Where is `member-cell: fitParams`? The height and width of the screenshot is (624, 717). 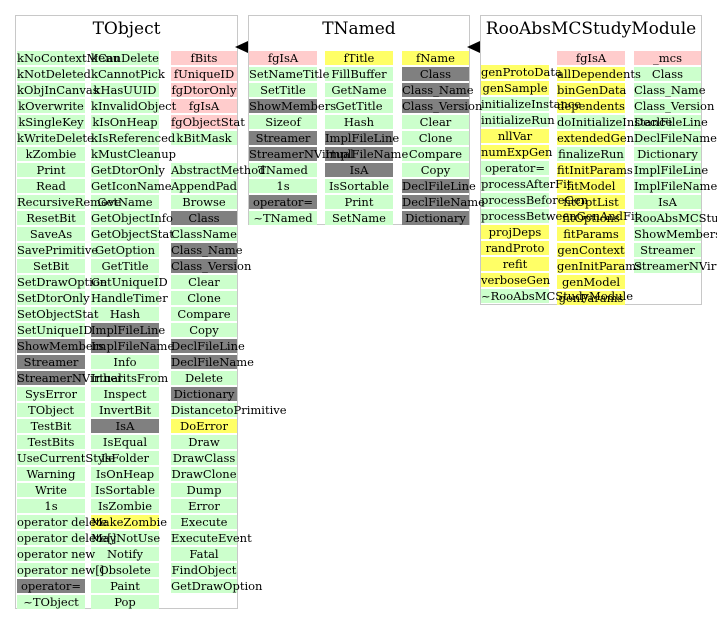 member-cell: fitParams is located at coordinates (591, 234).